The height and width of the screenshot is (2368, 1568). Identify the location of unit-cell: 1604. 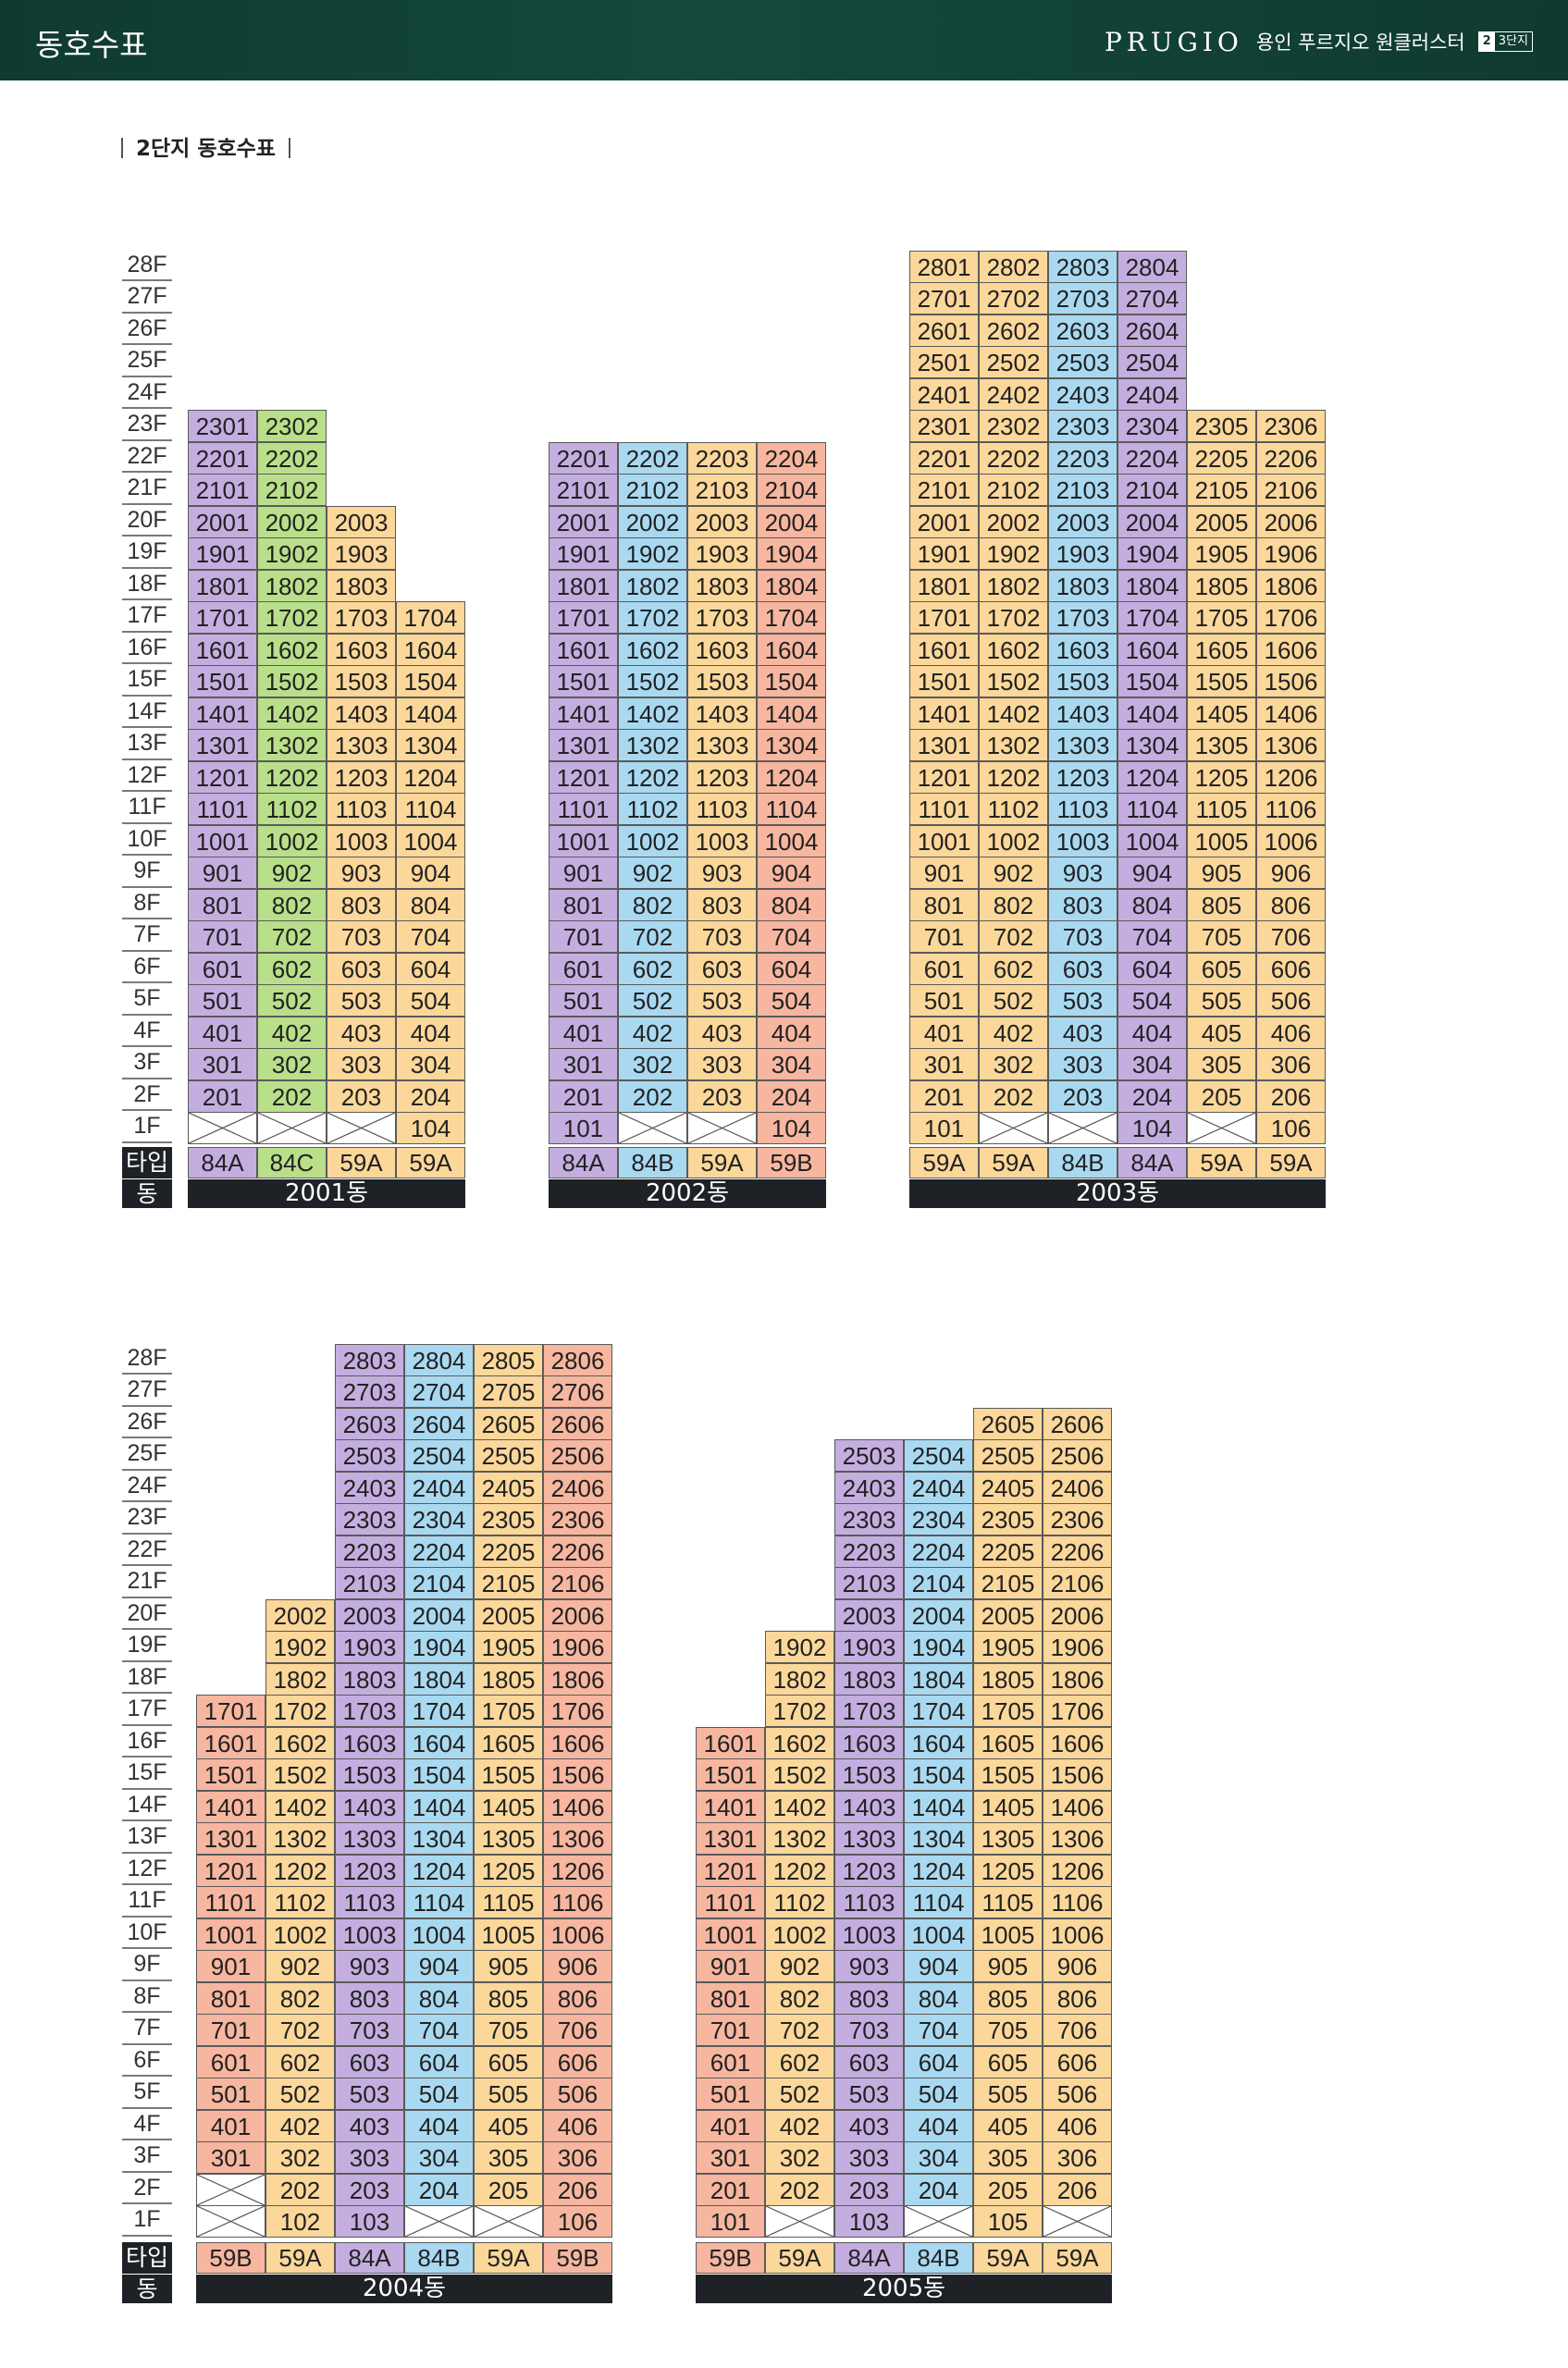
(1152, 649).